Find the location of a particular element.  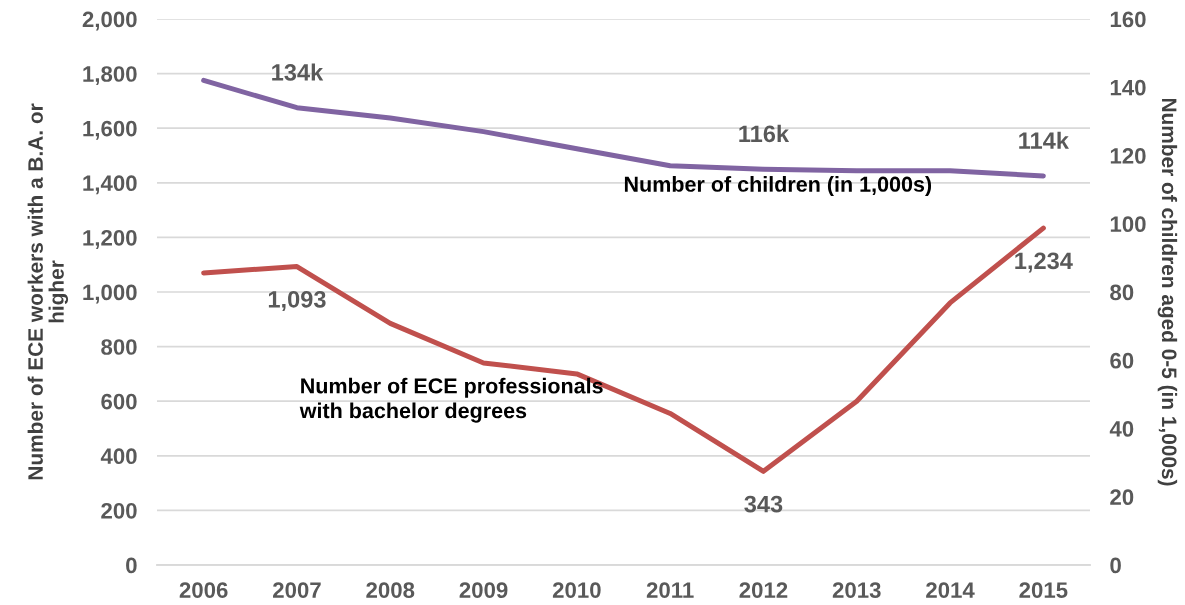

y2-tick-label: 120 is located at coordinates (1128, 156).